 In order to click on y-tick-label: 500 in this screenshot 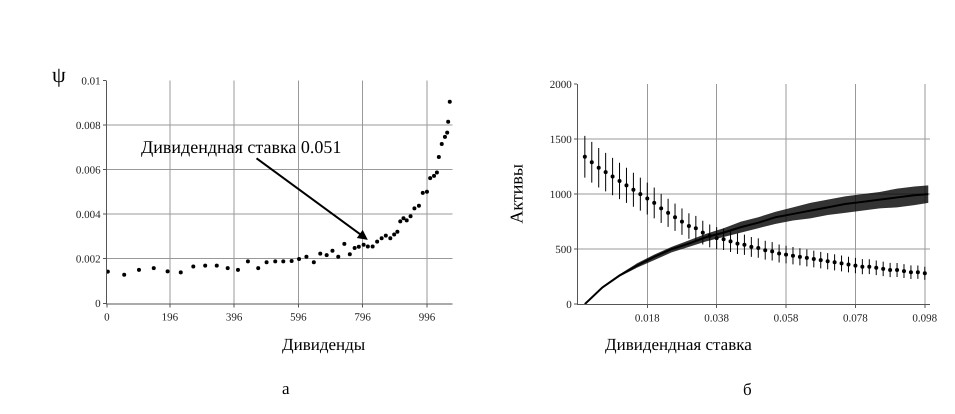, I will do `click(563, 250)`.